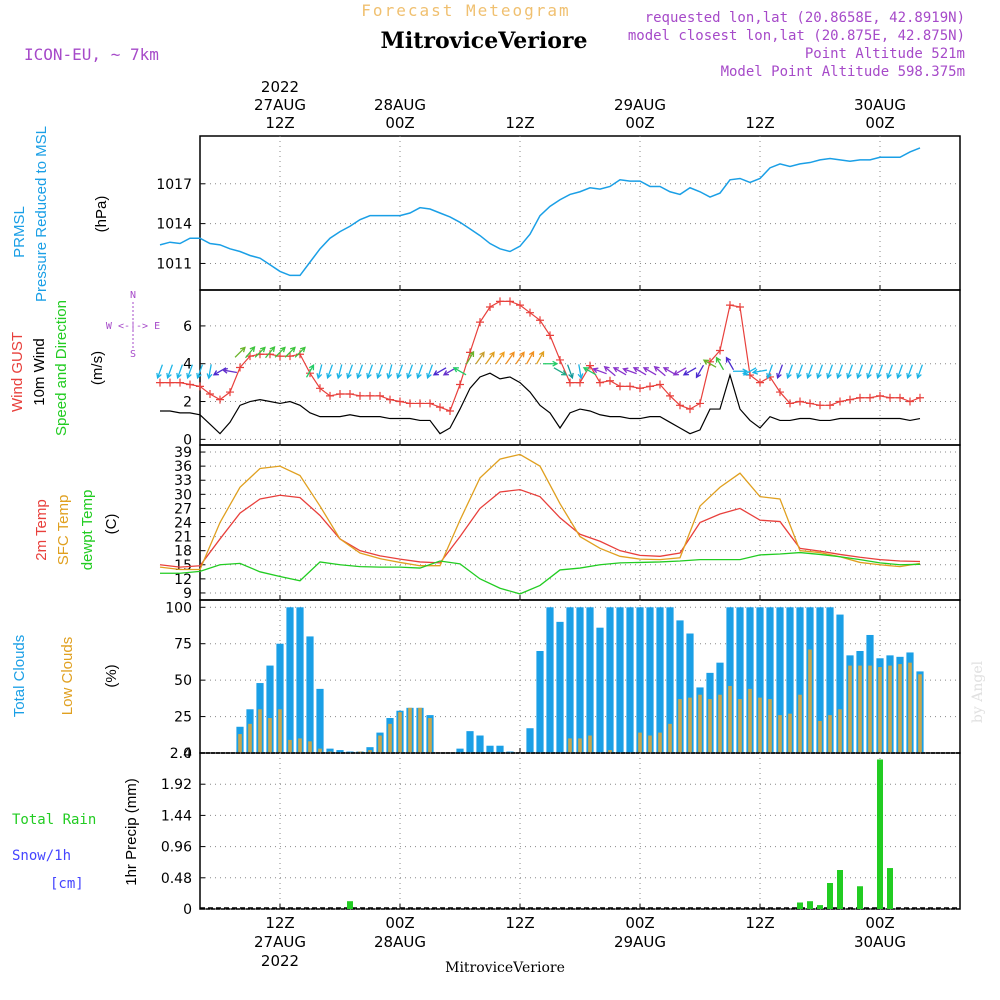 This screenshot has width=1000, height=1000. What do you see at coordinates (176, 785) in the screenshot?
I see `y-tick-label: 1.92` at bounding box center [176, 785].